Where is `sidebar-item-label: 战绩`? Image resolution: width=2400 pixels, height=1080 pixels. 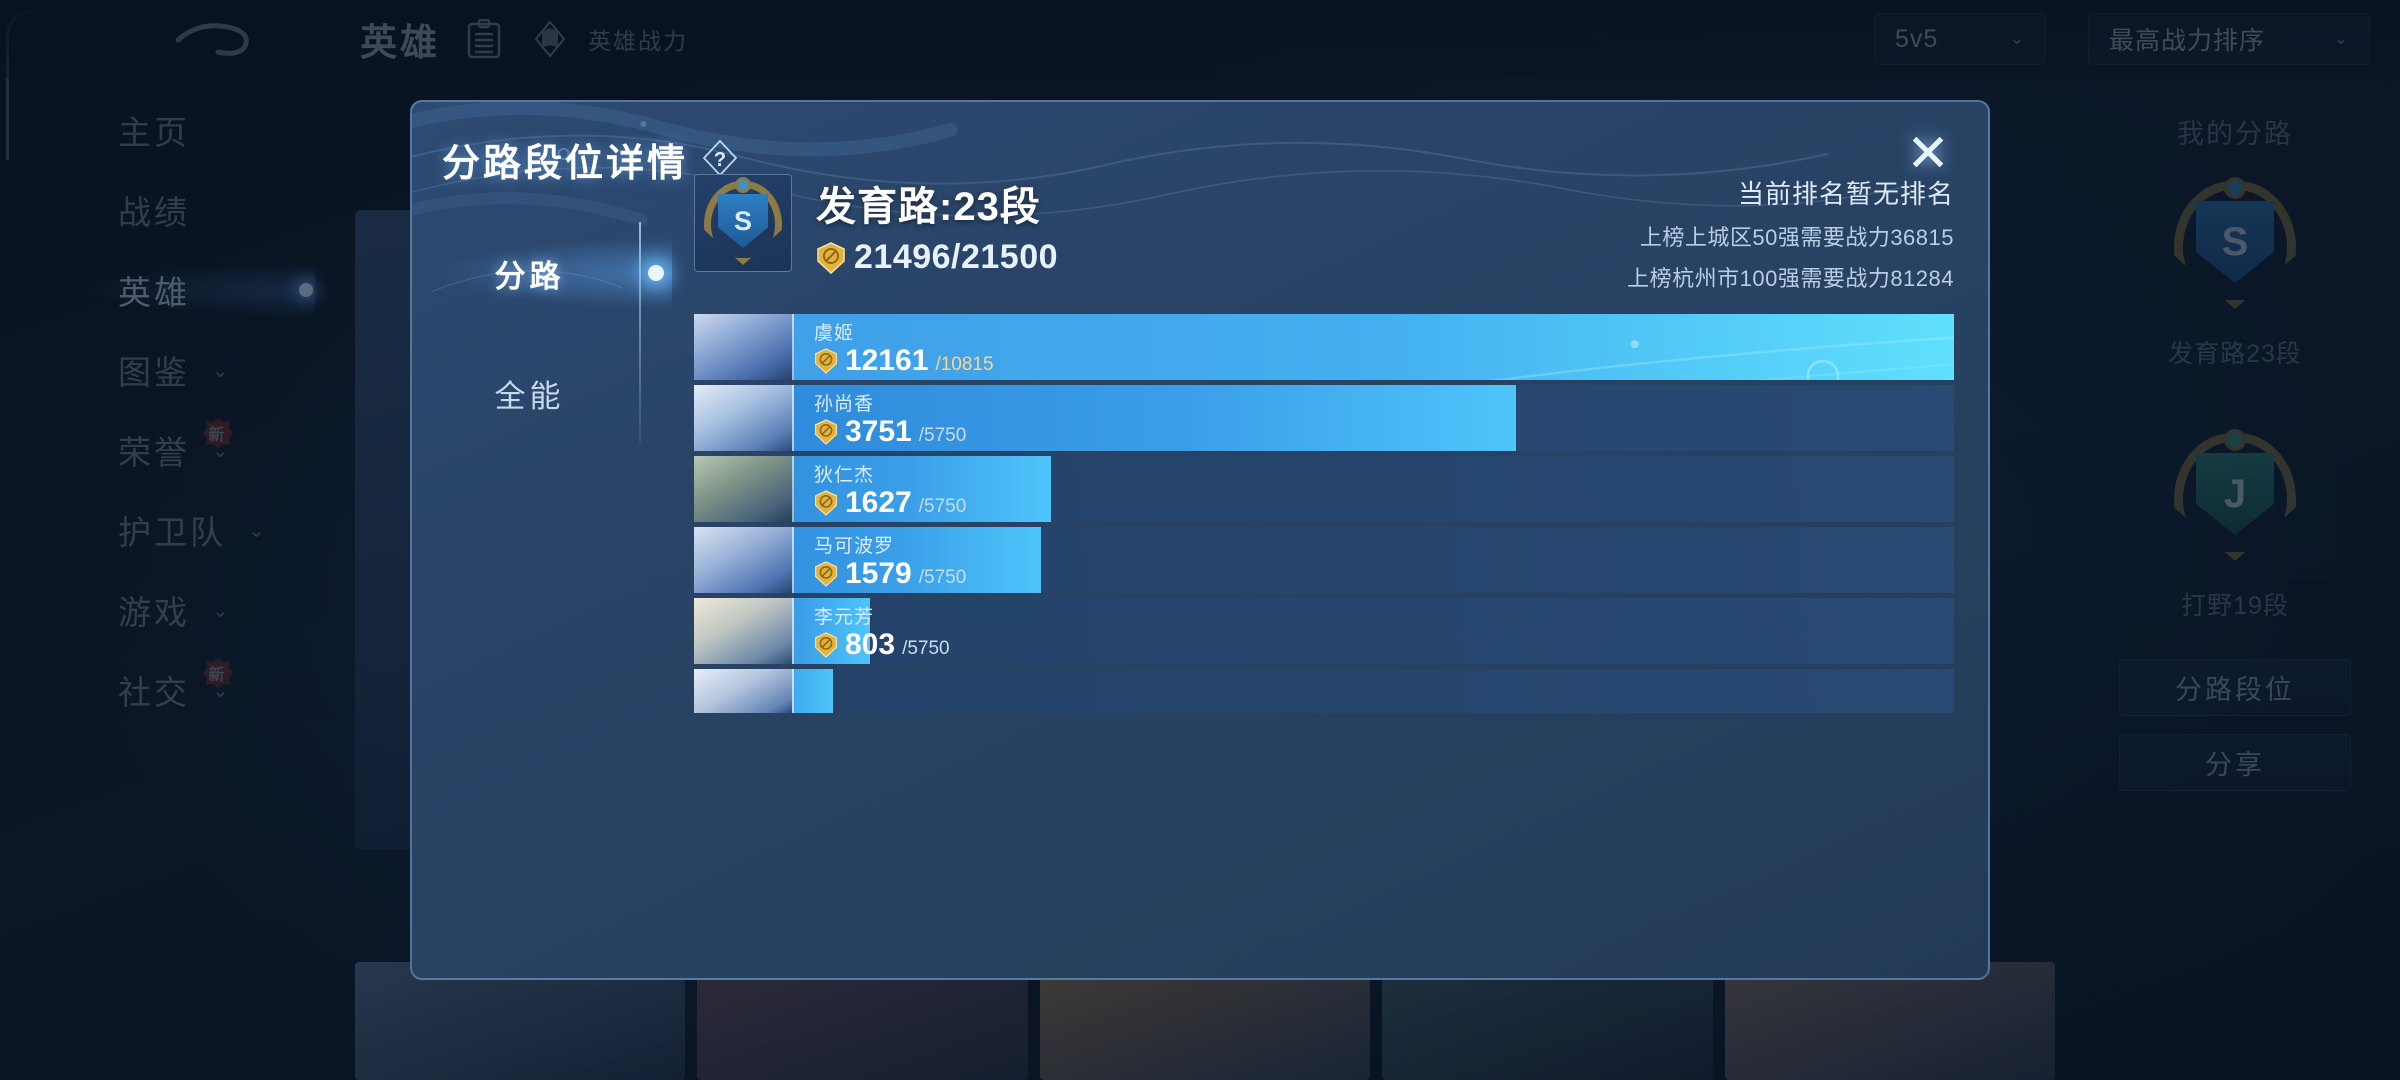
sidebar-item-label: 战绩 is located at coordinates (154, 212).